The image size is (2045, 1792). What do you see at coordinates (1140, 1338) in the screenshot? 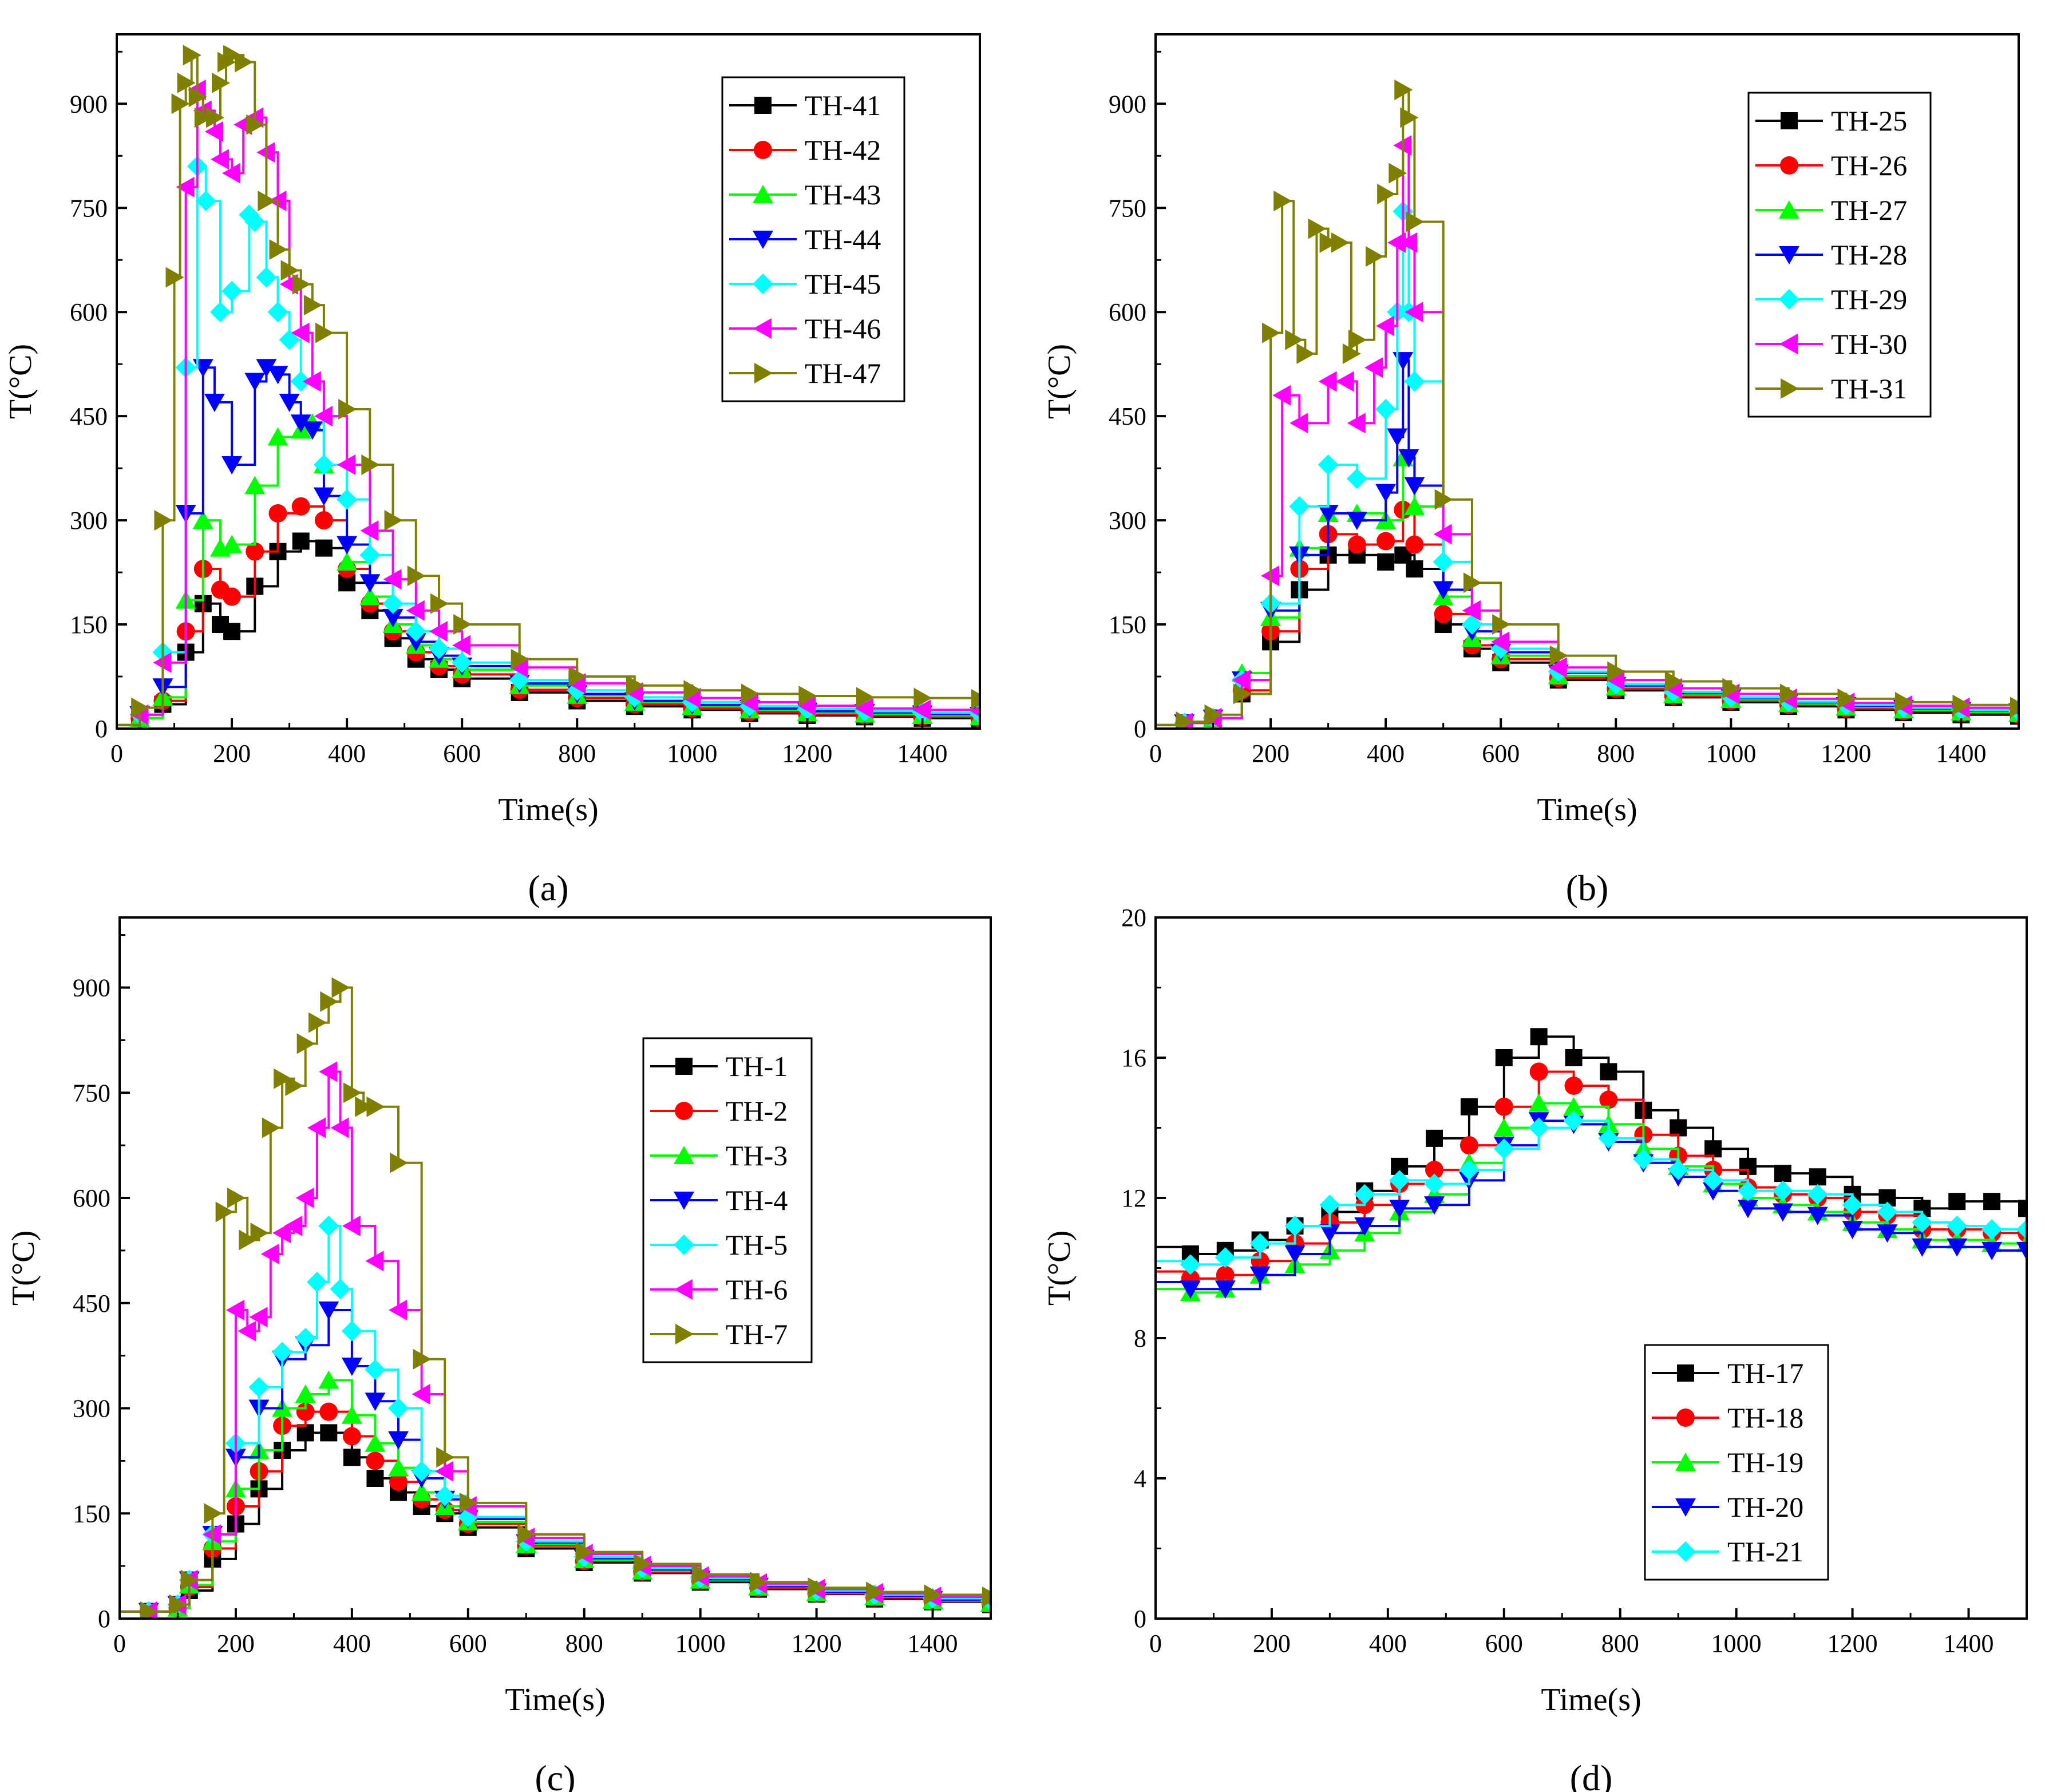
I see `y-tick-label: 8` at bounding box center [1140, 1338].